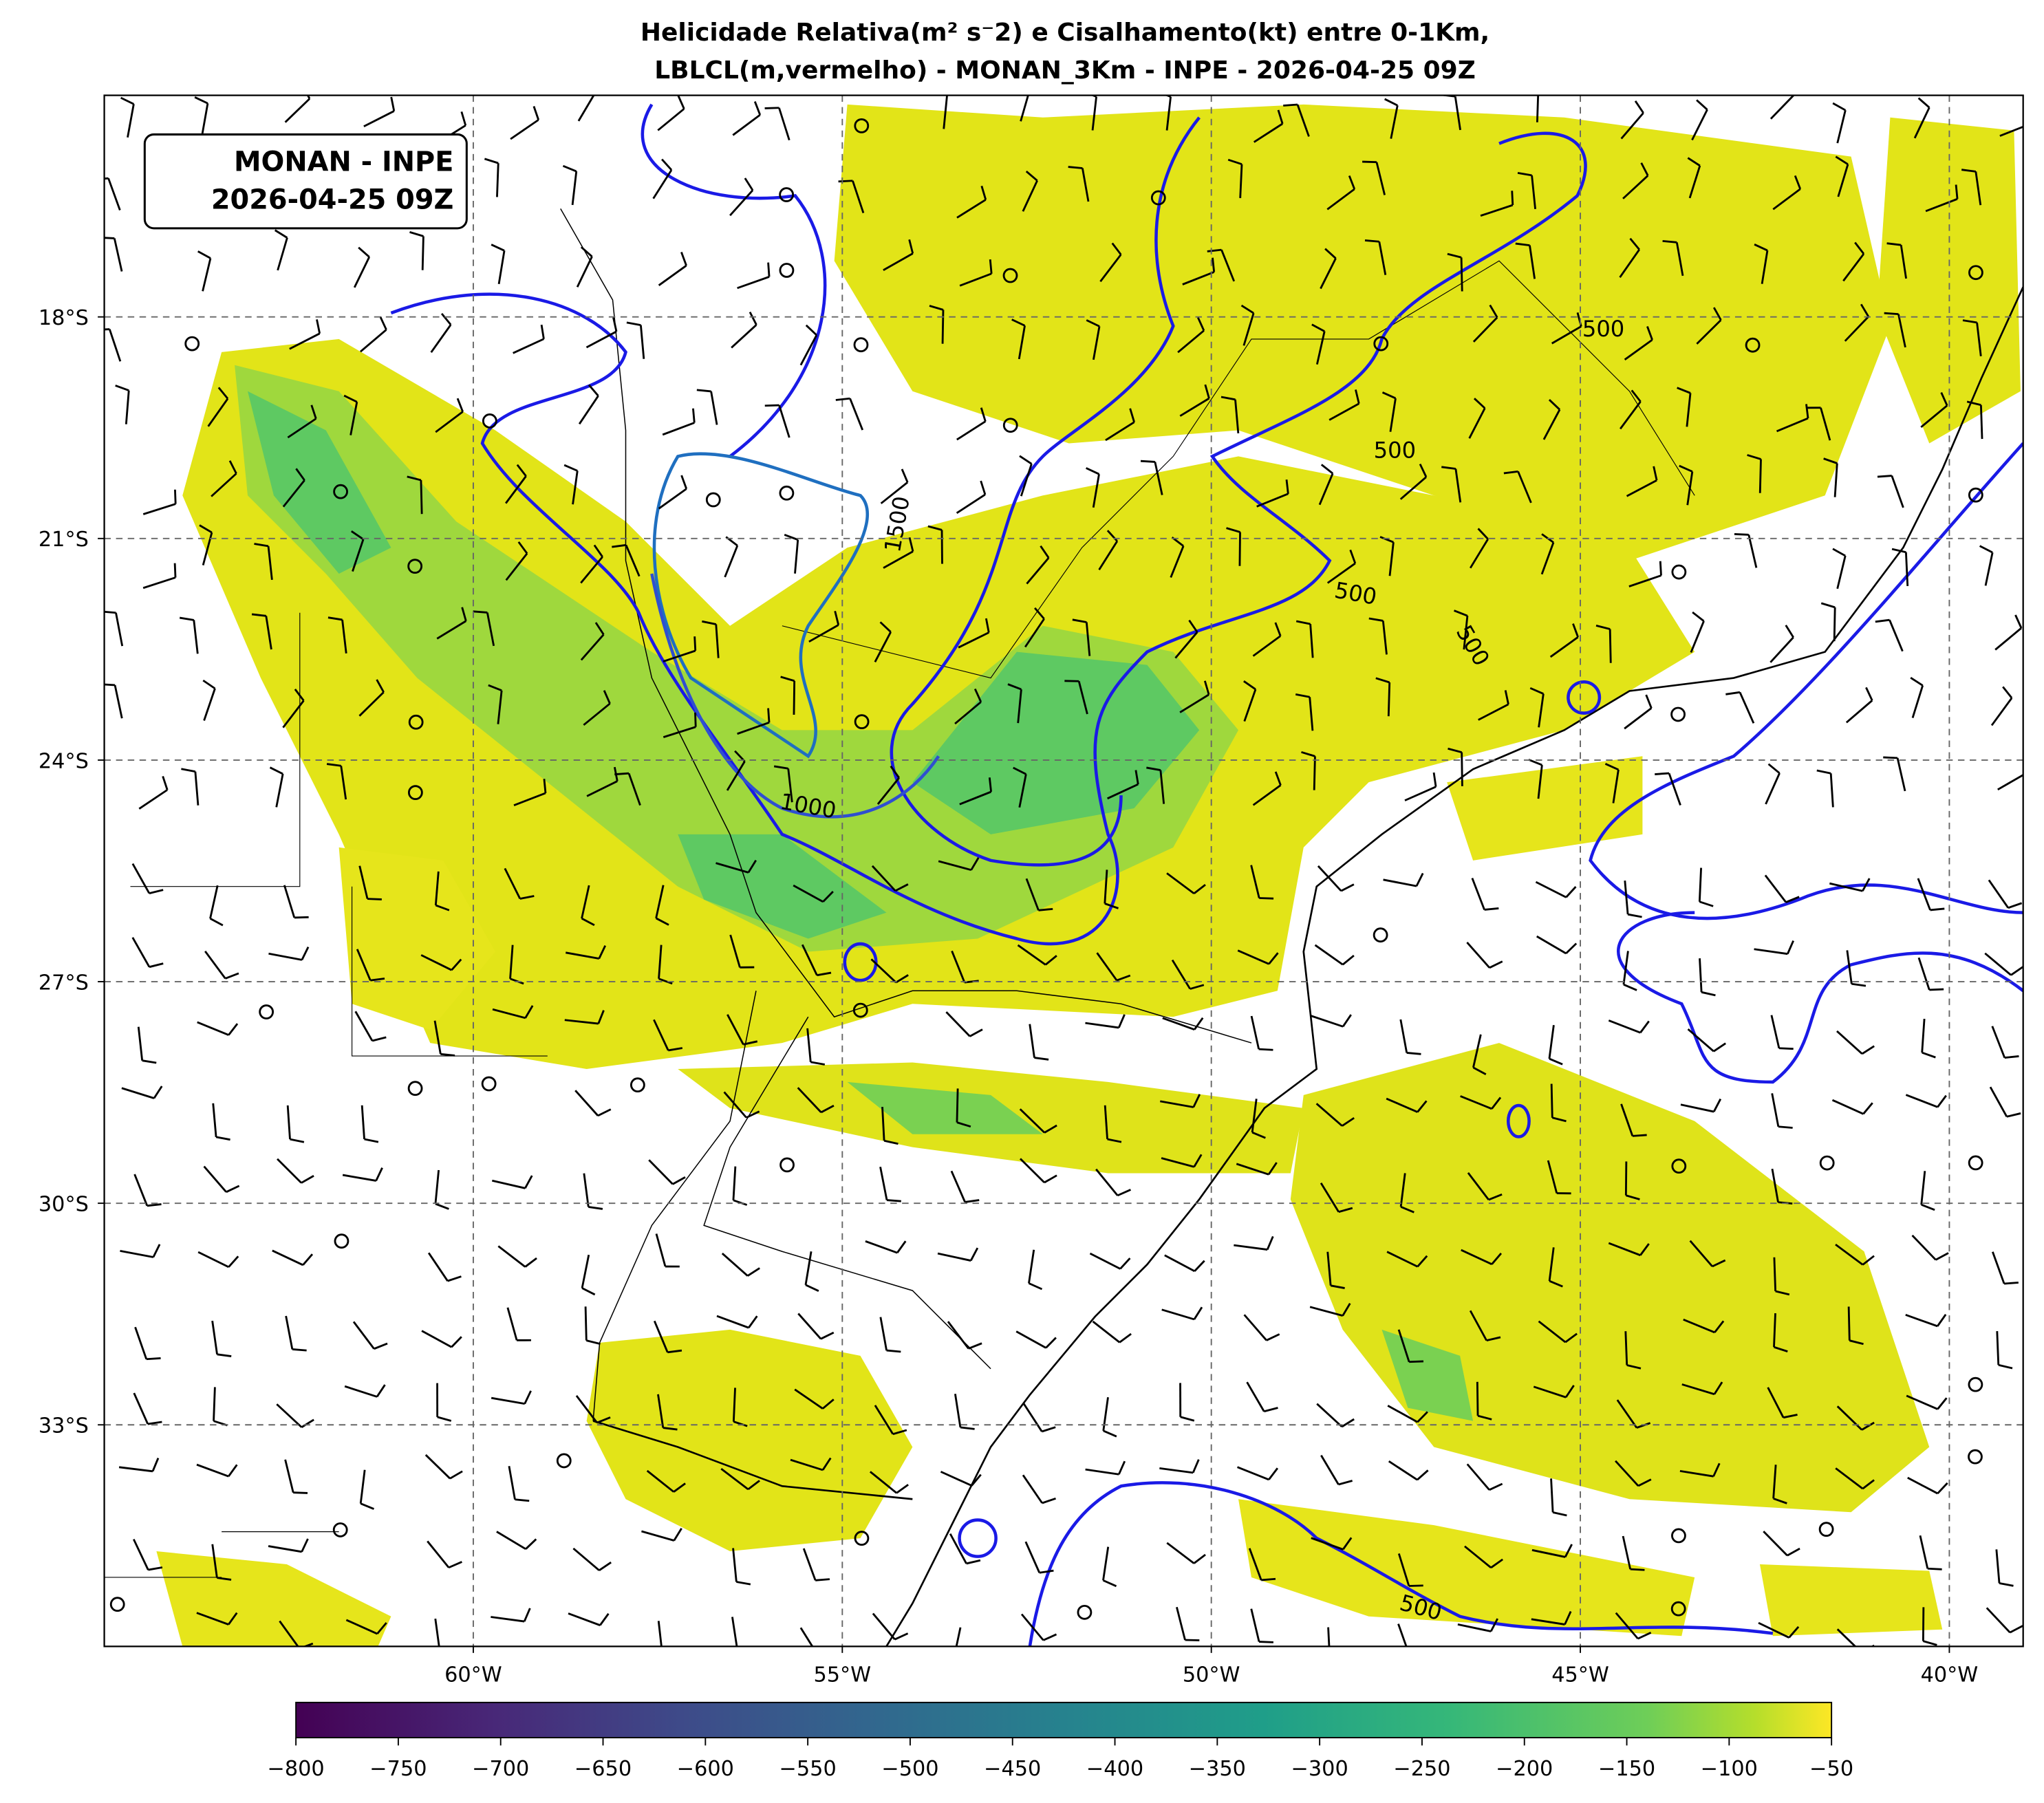 The image size is (2044, 1803). What do you see at coordinates (1319, 1769) in the screenshot?
I see `colorbar-tick-label: −300` at bounding box center [1319, 1769].